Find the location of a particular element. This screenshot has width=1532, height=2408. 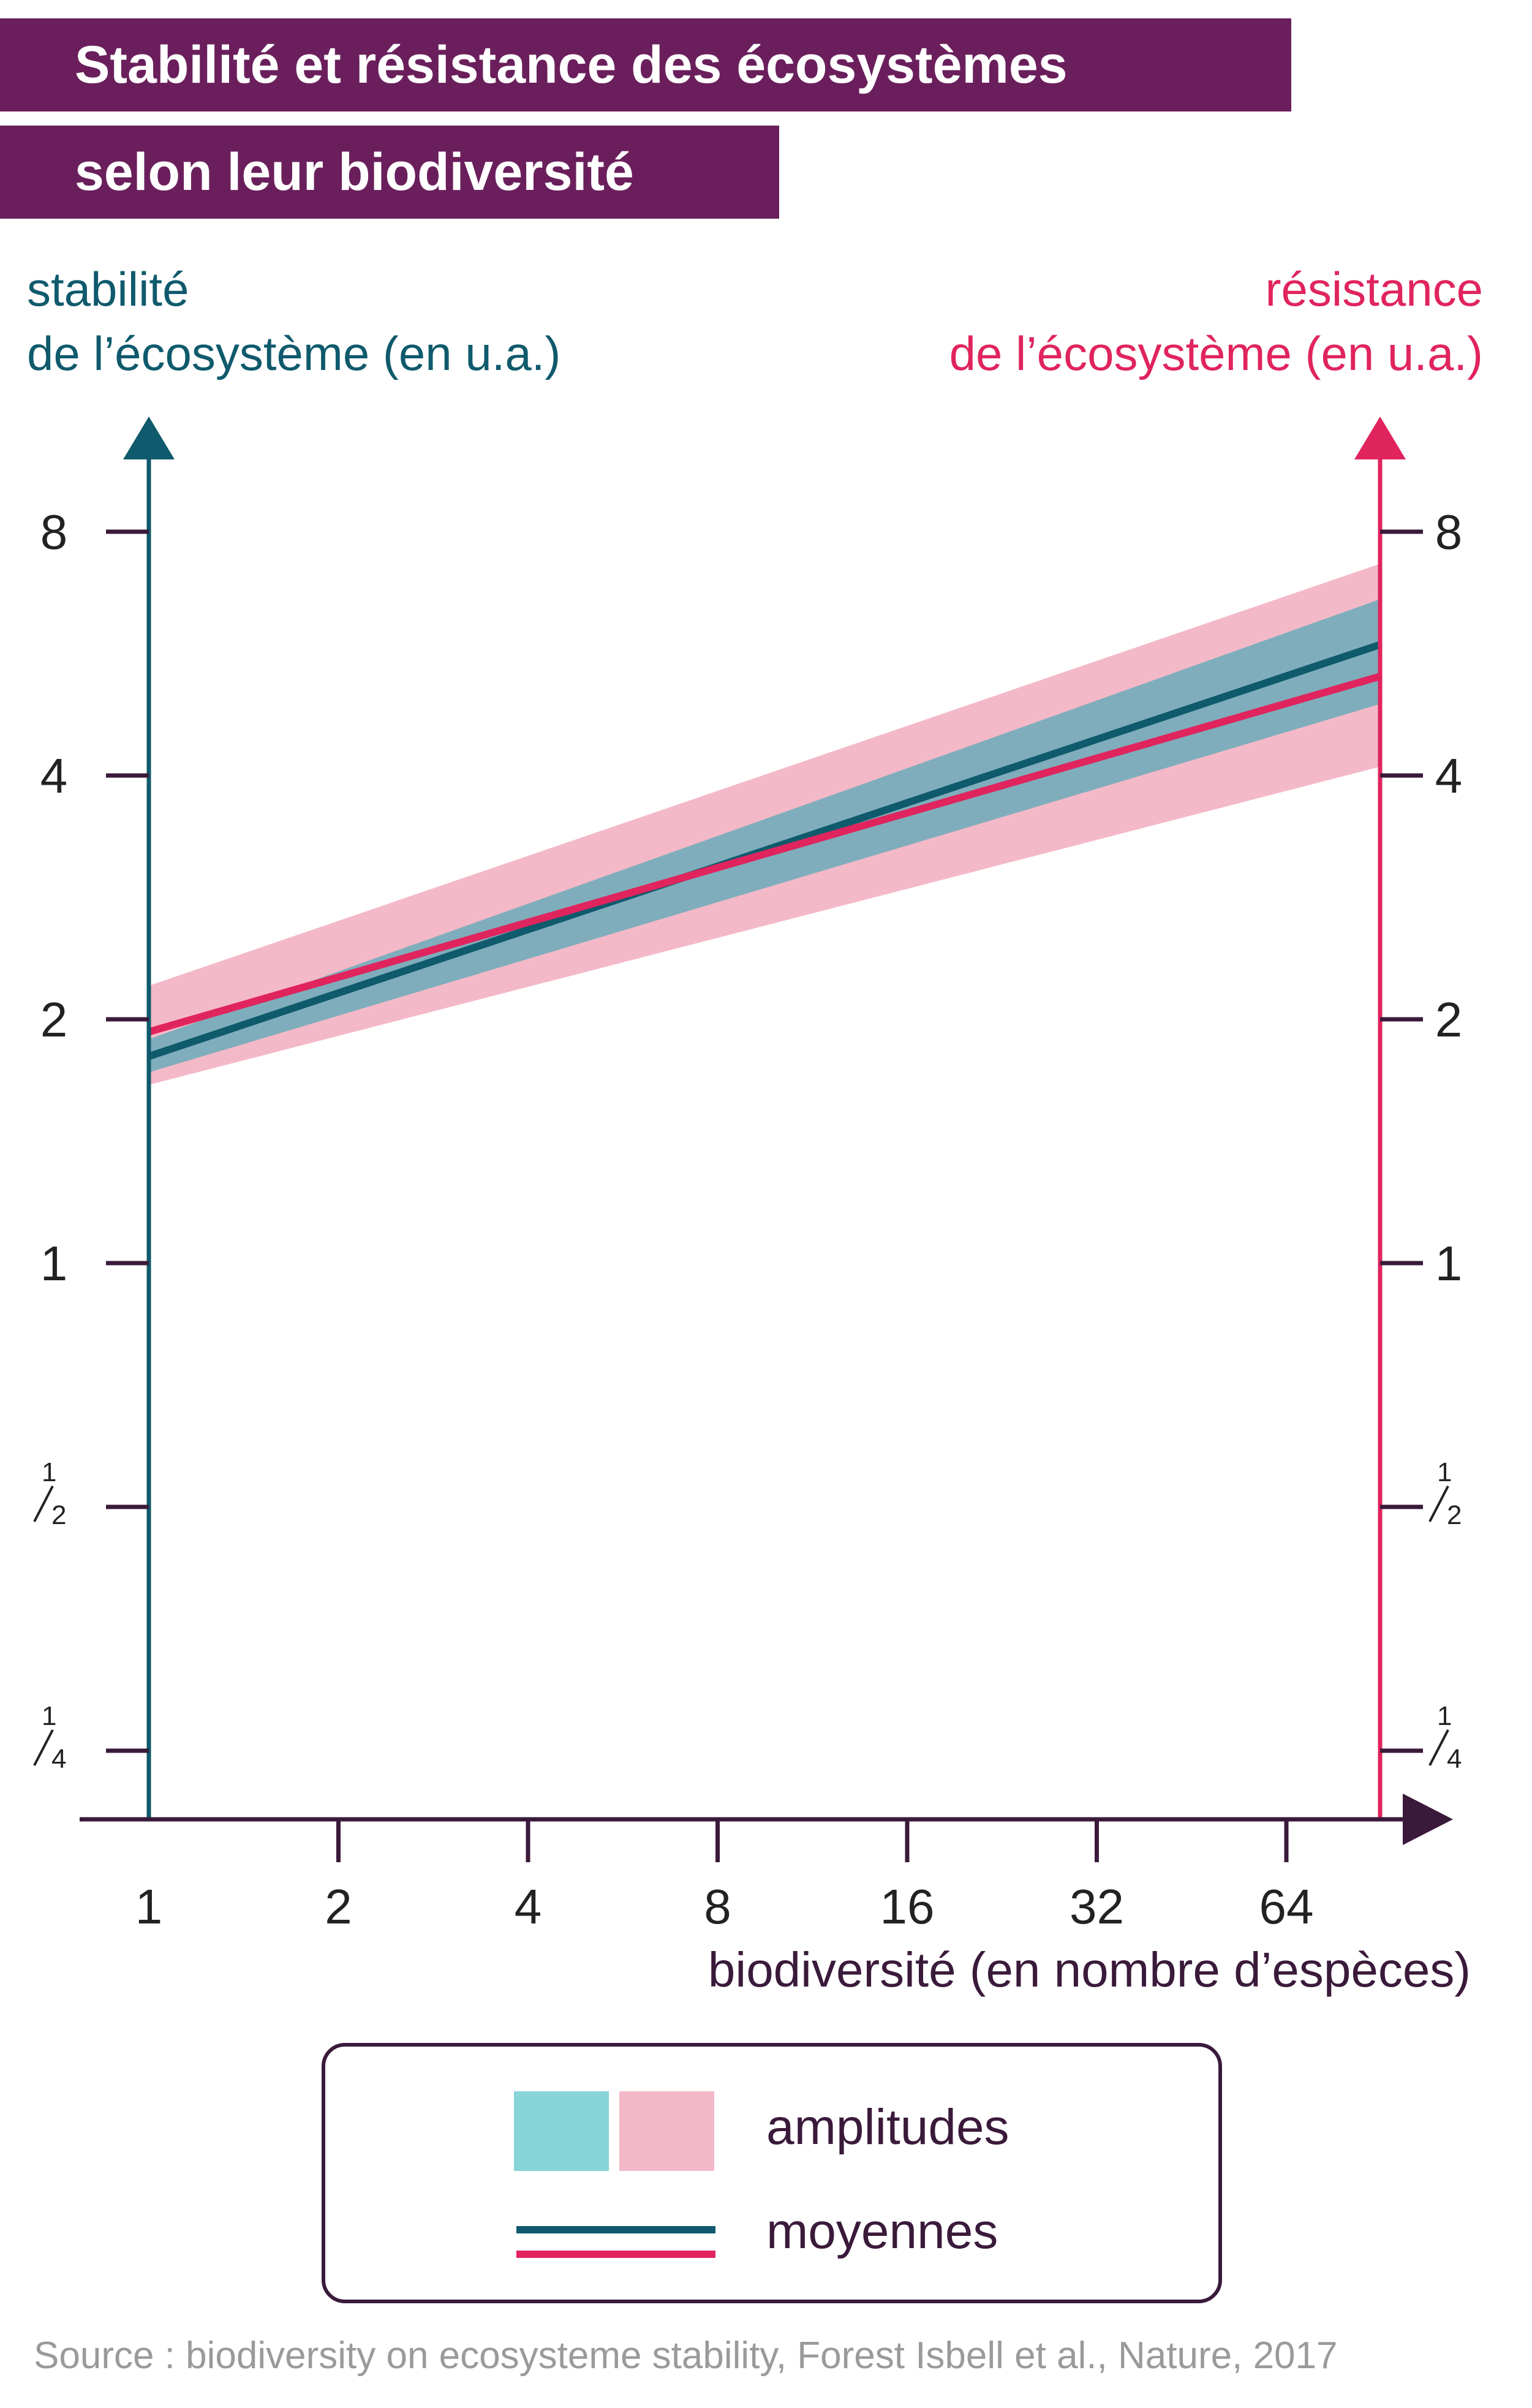

right-axis-arrow-icon is located at coordinates (1380, 438).